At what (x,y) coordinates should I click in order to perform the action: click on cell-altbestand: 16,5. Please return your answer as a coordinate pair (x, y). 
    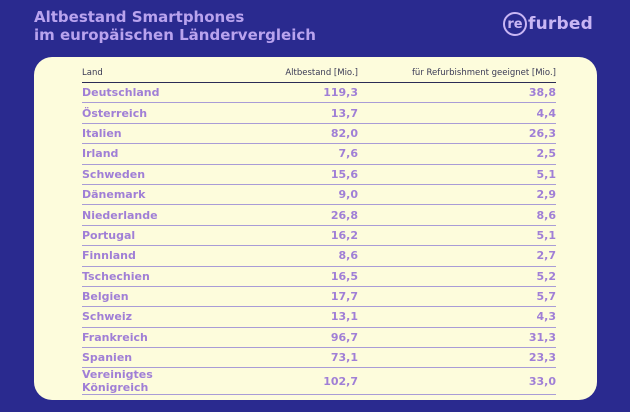
    Looking at the image, I should click on (290, 276).